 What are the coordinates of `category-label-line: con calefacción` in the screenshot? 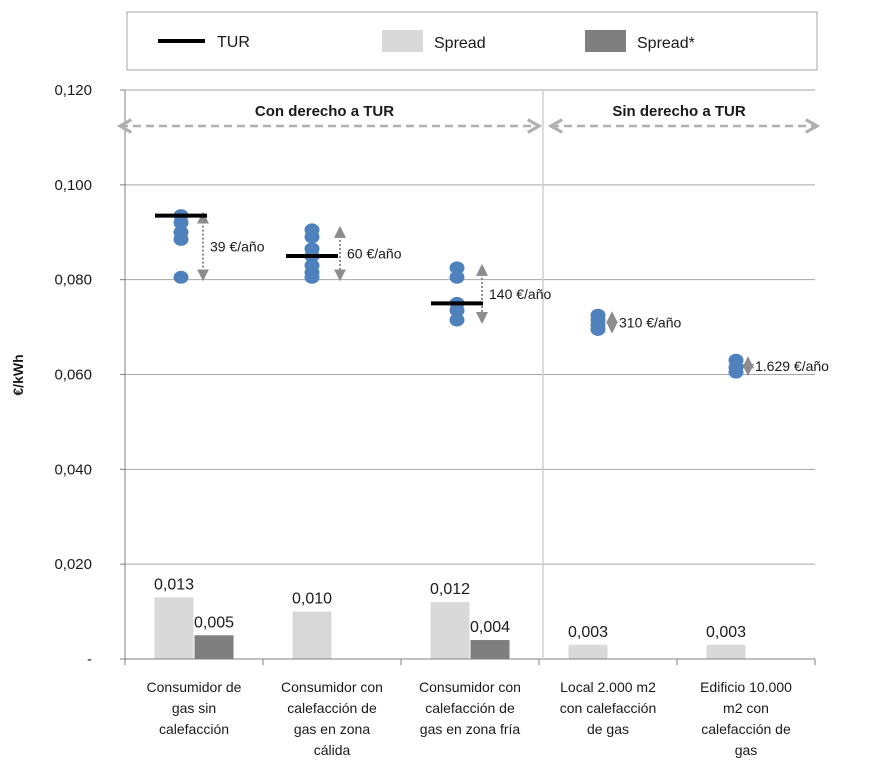 It's located at (608, 708).